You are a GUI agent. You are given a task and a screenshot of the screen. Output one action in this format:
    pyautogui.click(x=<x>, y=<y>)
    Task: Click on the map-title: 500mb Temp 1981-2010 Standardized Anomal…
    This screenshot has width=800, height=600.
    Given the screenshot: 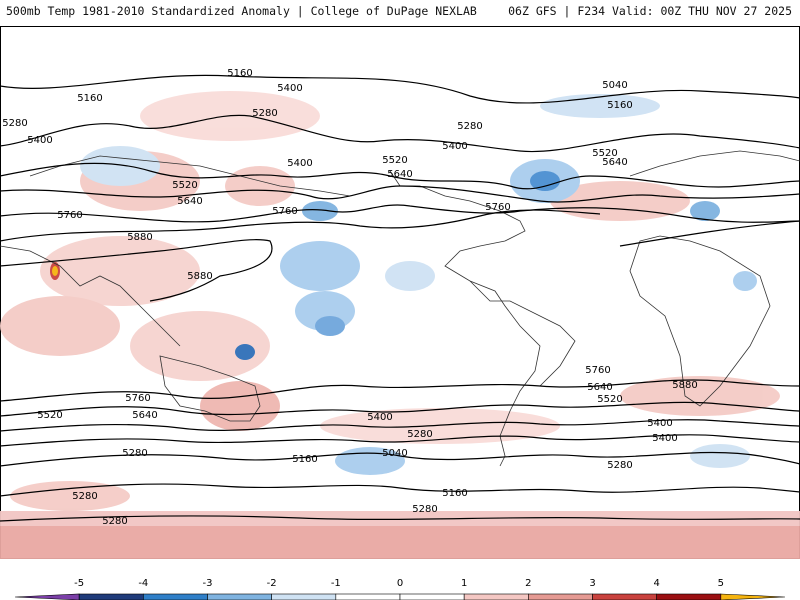 What is the action you would take?
    pyautogui.click(x=241, y=11)
    